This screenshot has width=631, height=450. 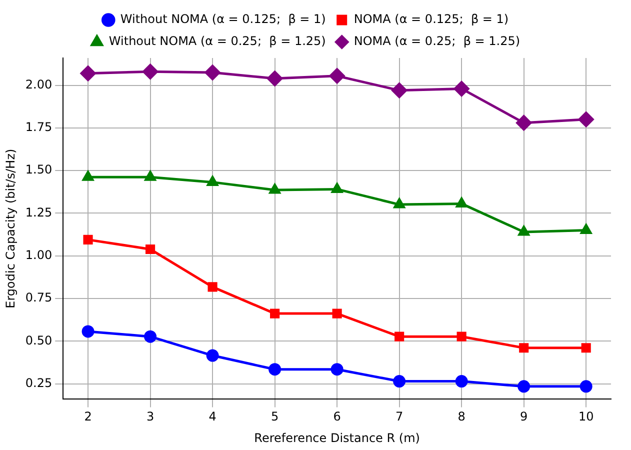 What do you see at coordinates (38, 297) in the screenshot?
I see `y-tick-label: 0.75` at bounding box center [38, 297].